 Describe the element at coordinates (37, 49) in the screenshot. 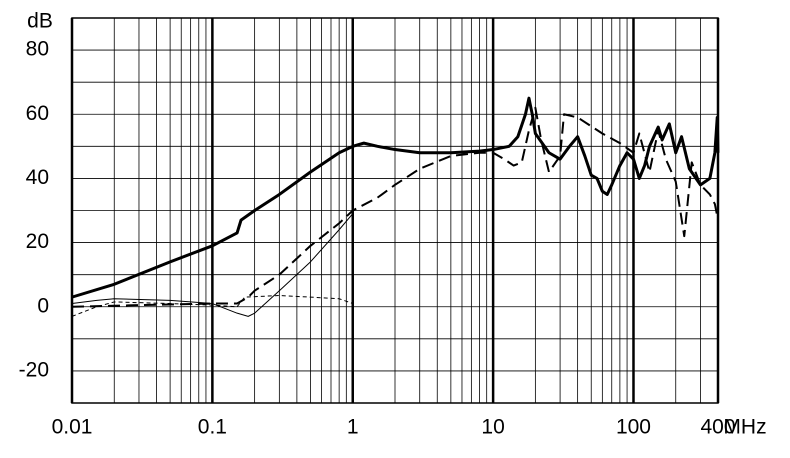

I see `y-tick-label: 80` at that location.